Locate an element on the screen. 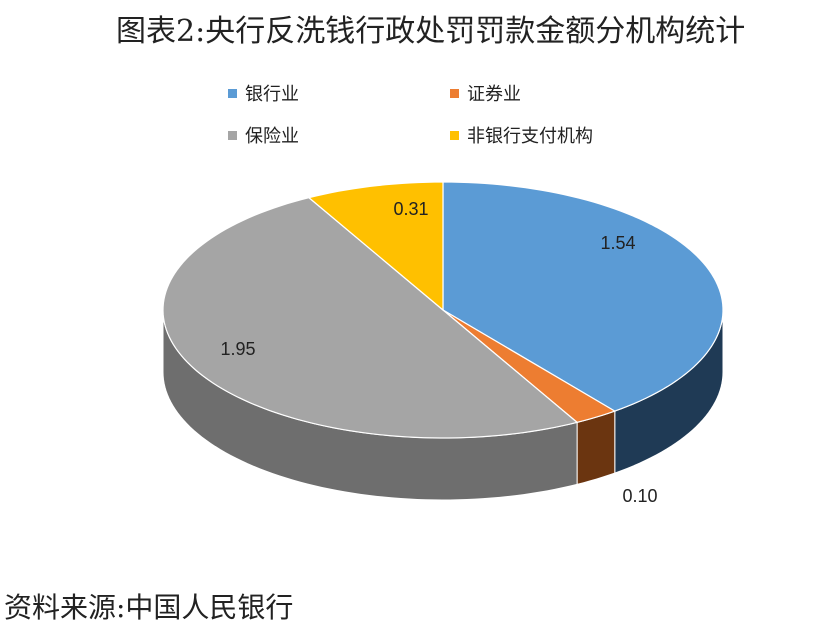 The height and width of the screenshot is (632, 837). slice-payment is located at coordinates (375, 246).